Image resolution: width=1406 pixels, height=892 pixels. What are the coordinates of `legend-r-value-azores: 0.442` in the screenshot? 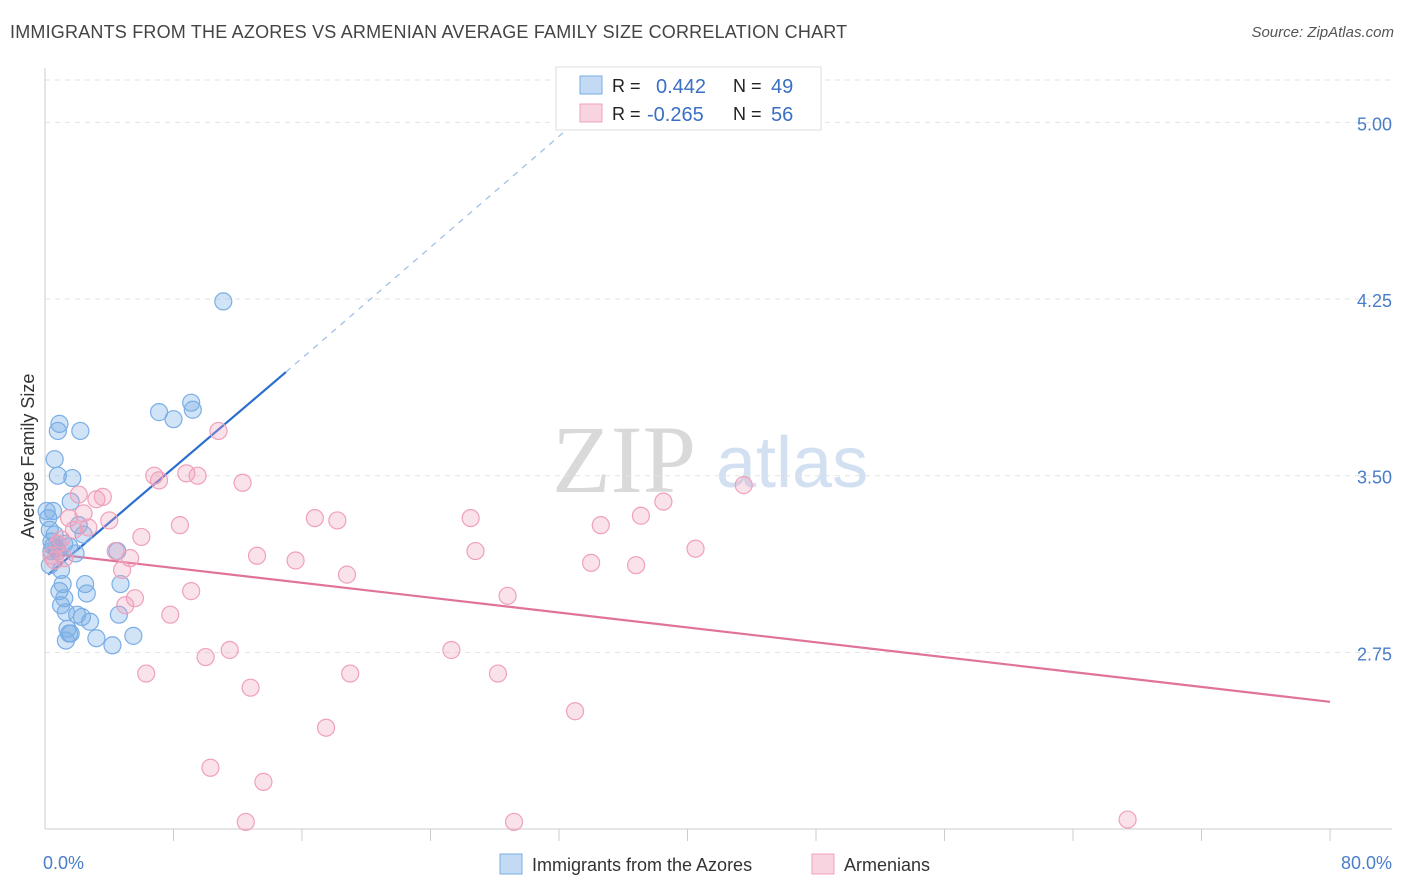 It's located at (681, 87).